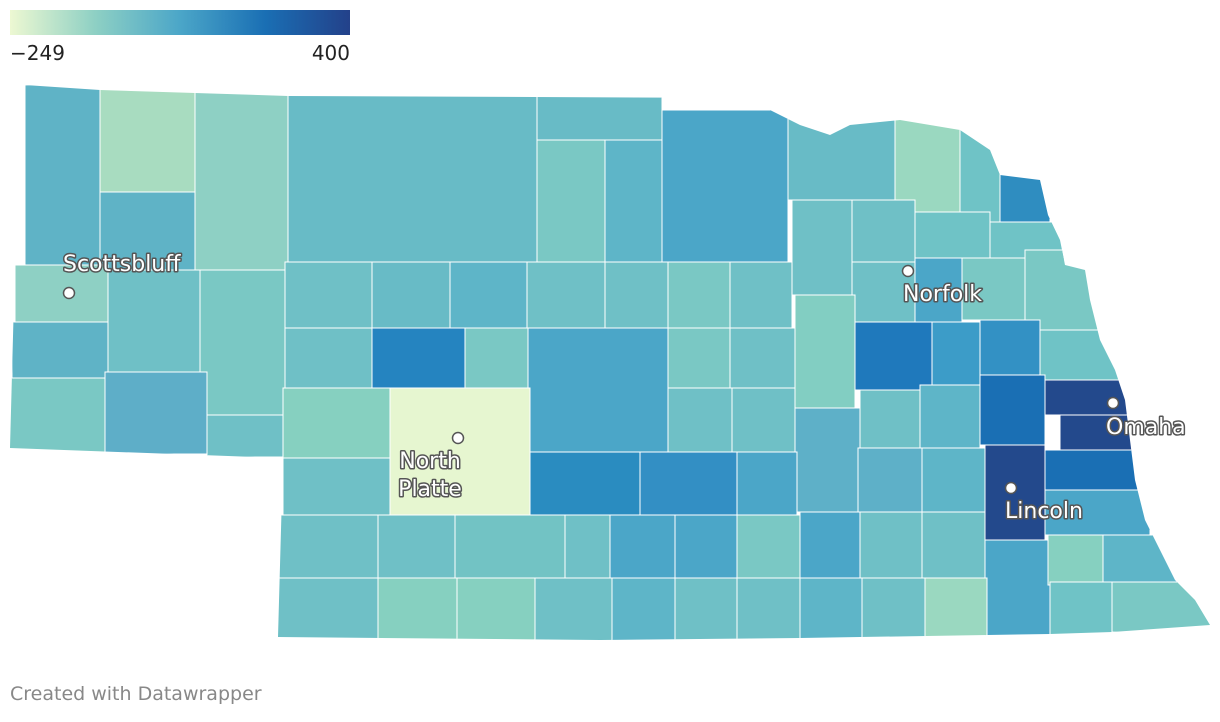 The width and height of the screenshot is (1220, 722). What do you see at coordinates (430, 461) in the screenshot?
I see `city-label-line: North` at bounding box center [430, 461].